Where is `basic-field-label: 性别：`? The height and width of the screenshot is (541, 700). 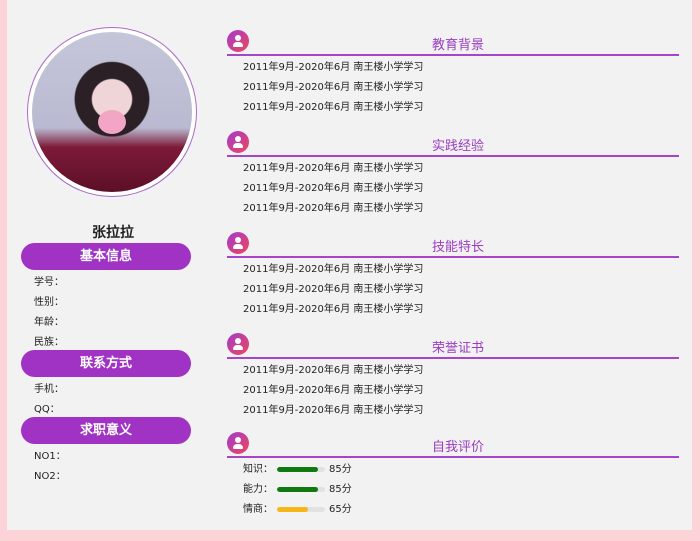
basic-field-label: 性别： is located at coordinates (49, 302).